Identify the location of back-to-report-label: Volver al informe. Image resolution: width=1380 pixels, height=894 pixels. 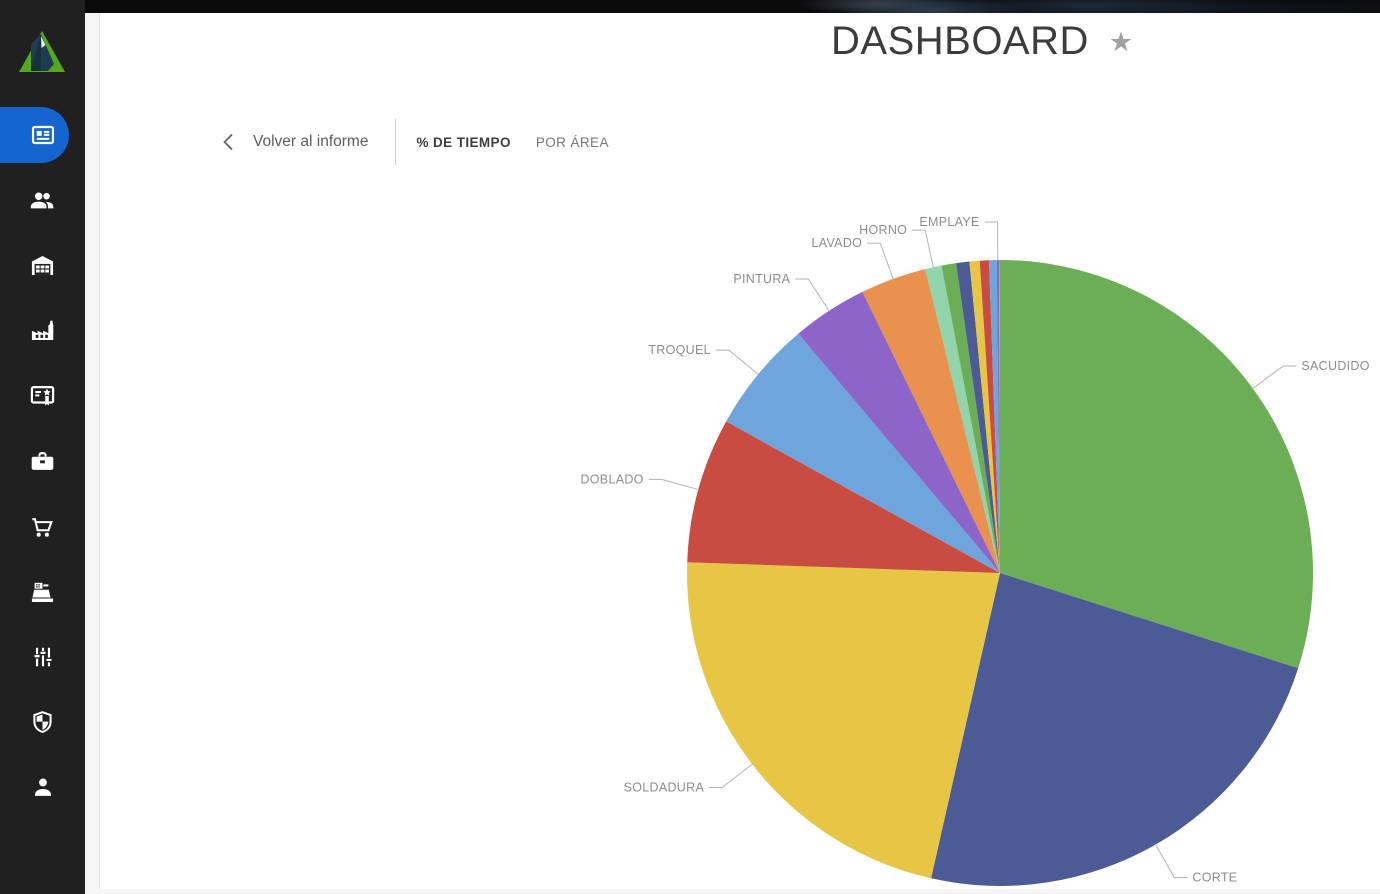
(311, 141).